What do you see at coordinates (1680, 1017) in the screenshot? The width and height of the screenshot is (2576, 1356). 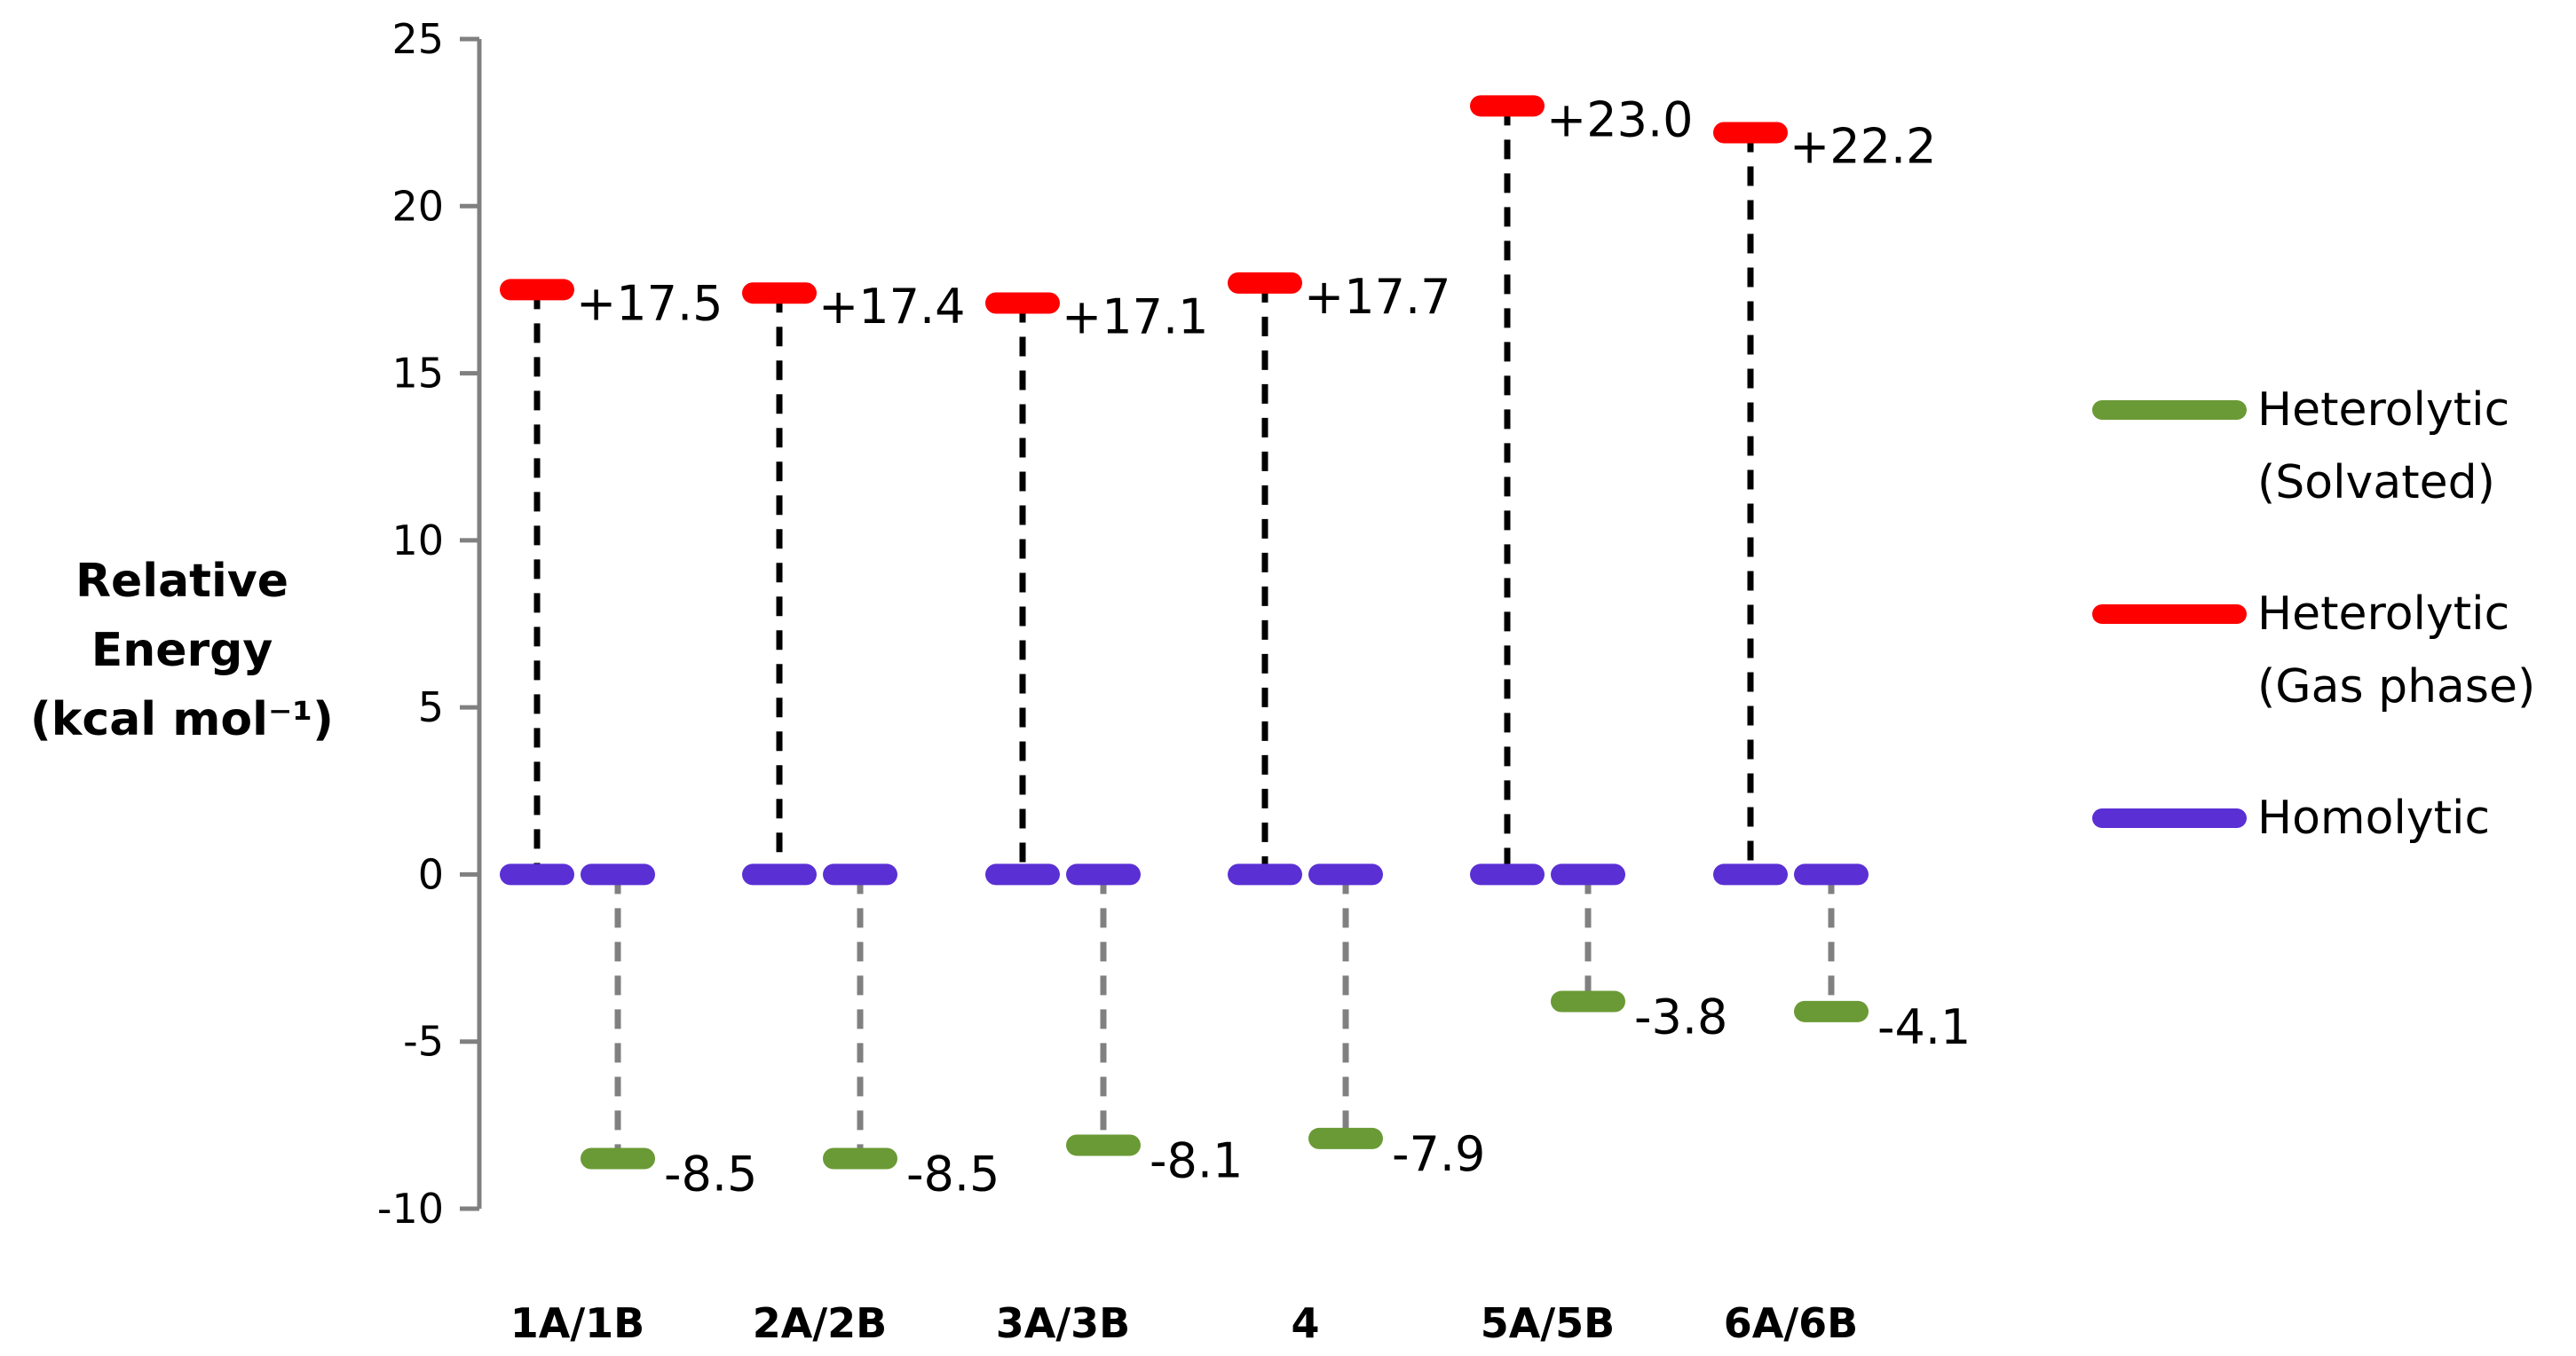 I see `solvated-value-label: -3.8` at bounding box center [1680, 1017].